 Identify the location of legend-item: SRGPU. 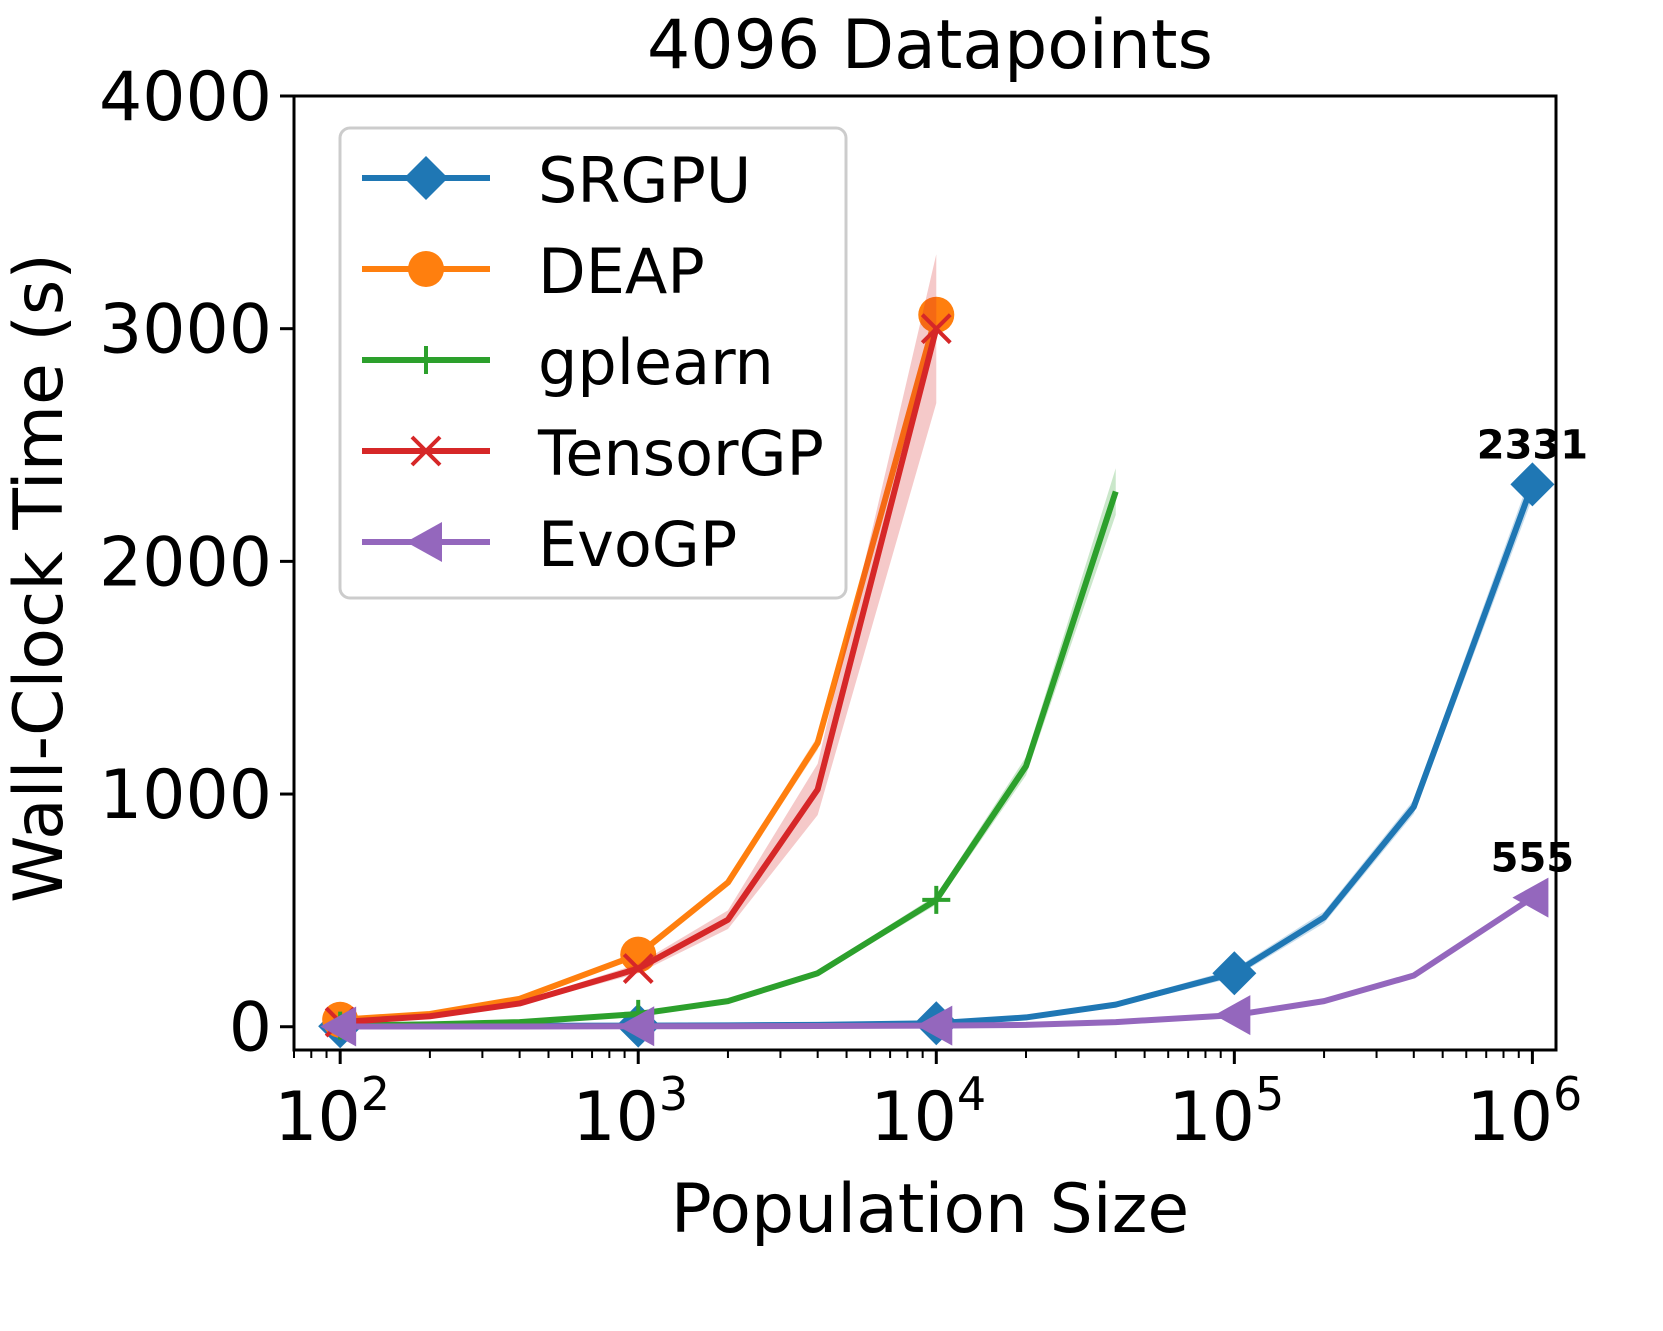
(556, 180).